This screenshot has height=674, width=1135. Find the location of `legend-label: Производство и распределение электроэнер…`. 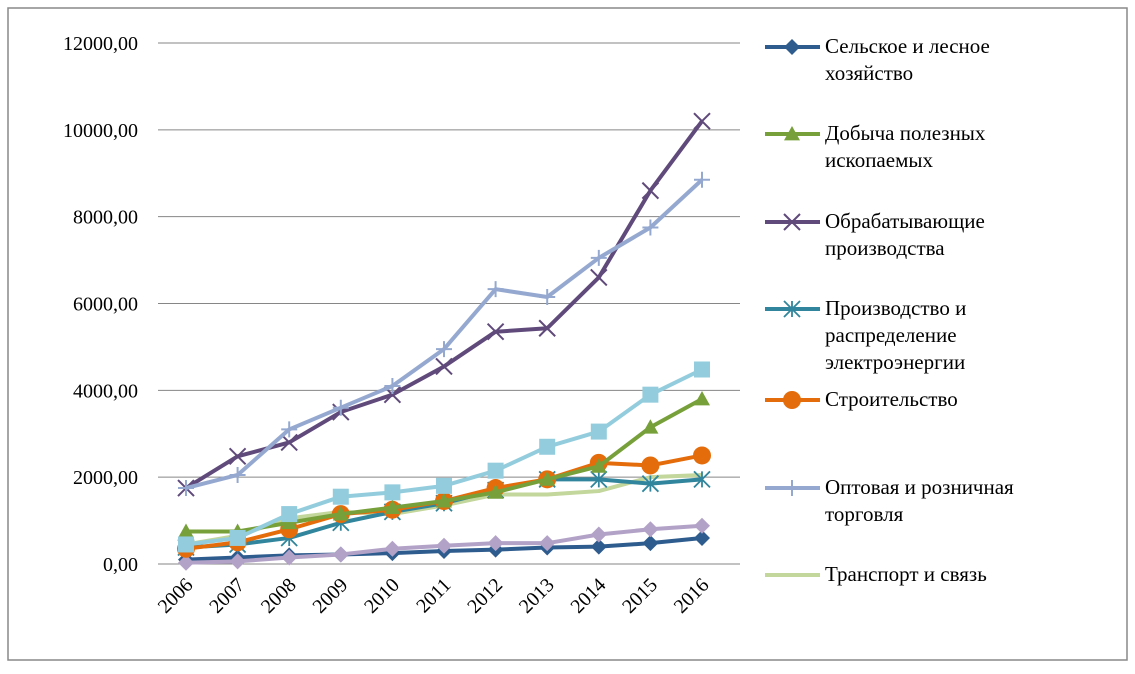

legend-label: Производство и распределение электроэнер… is located at coordinates (896, 335).